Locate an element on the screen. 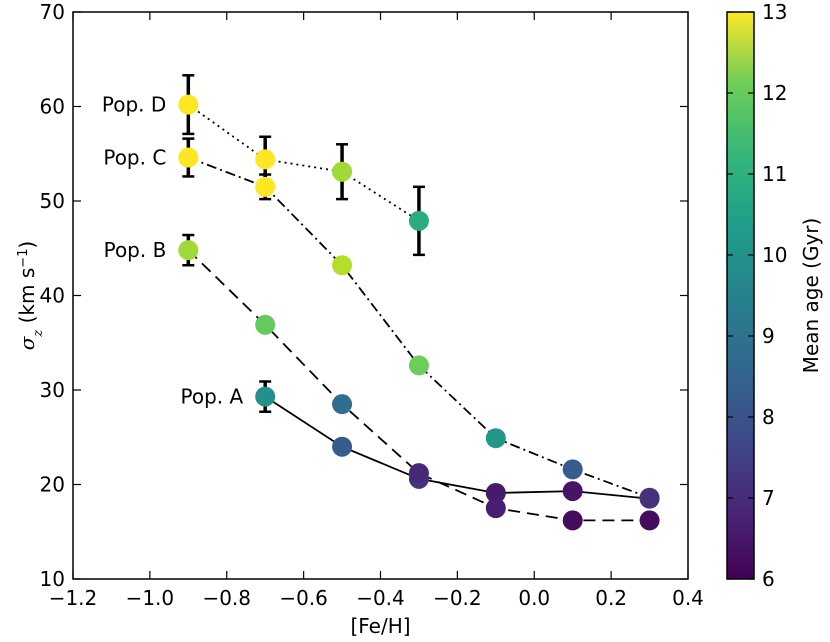 The height and width of the screenshot is (642, 830). colorbar-tick-label: 13 is located at coordinates (774, 12).